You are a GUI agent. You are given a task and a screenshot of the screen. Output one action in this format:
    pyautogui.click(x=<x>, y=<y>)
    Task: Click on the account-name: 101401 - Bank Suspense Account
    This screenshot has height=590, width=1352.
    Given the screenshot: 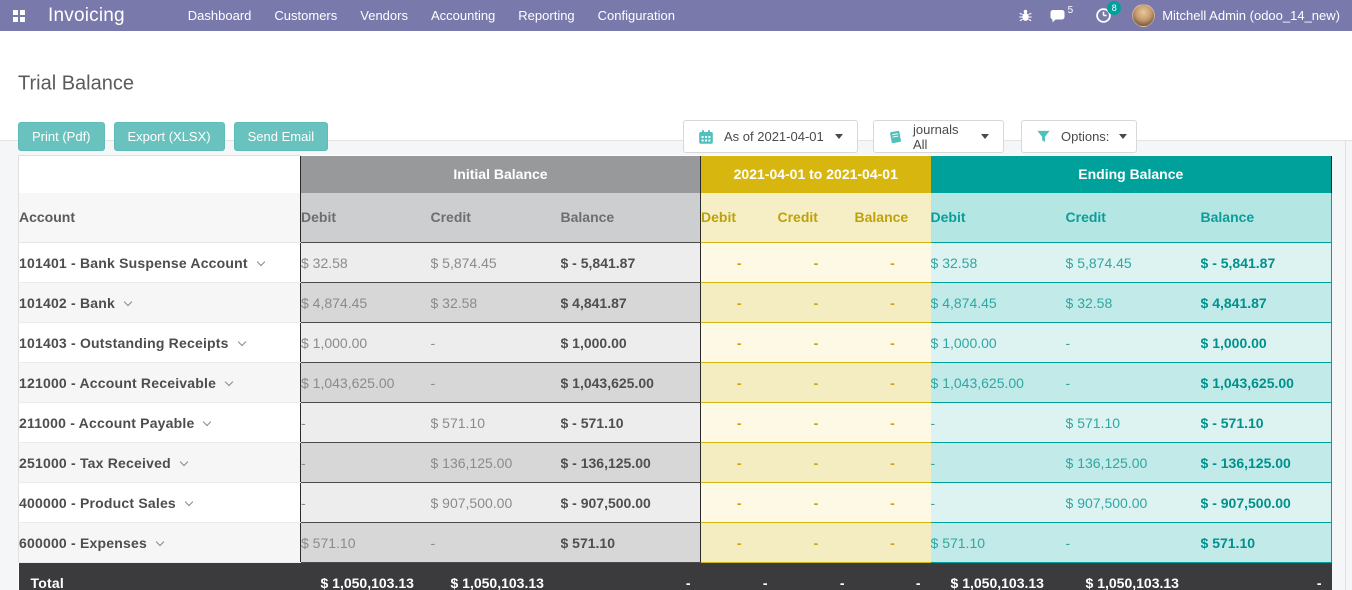 What is the action you would take?
    pyautogui.click(x=133, y=262)
    